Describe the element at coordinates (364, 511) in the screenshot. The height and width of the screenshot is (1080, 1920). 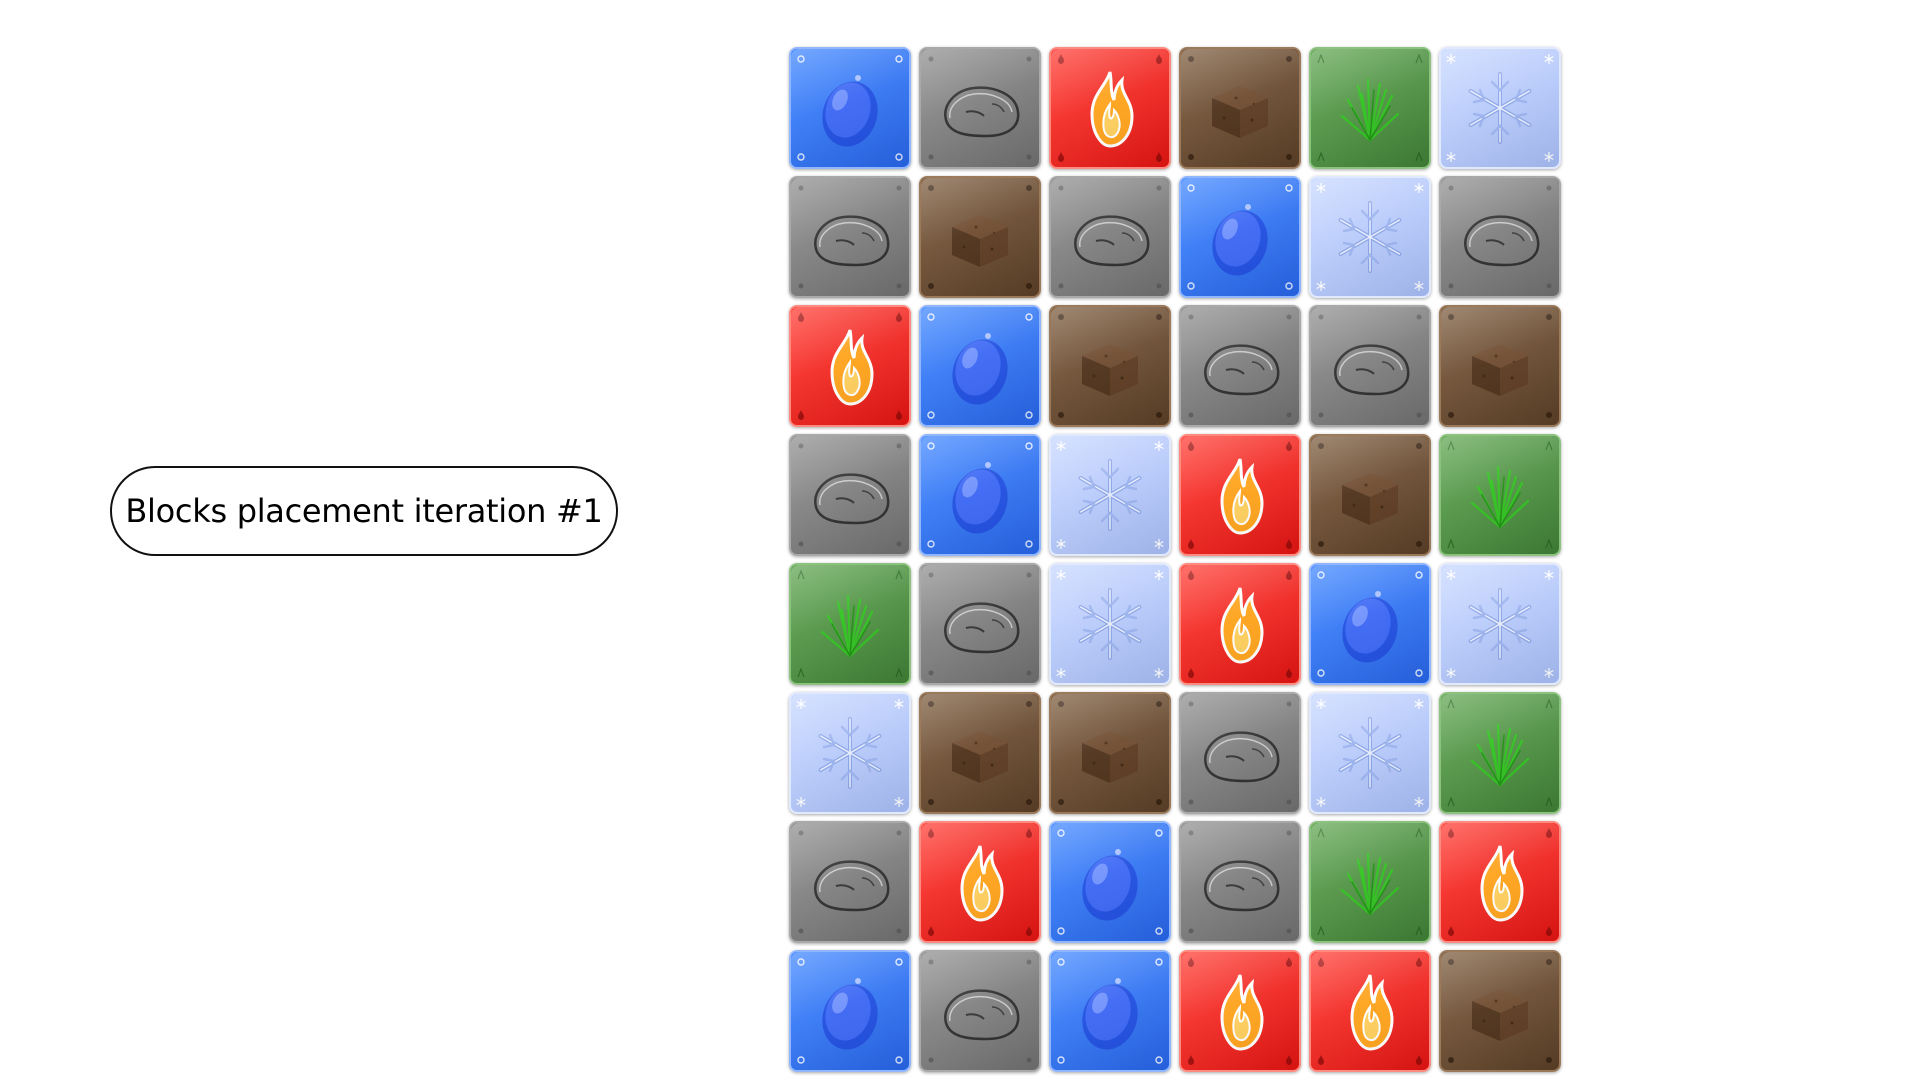
I see `iteration-label: Blocks placement iteration #1` at that location.